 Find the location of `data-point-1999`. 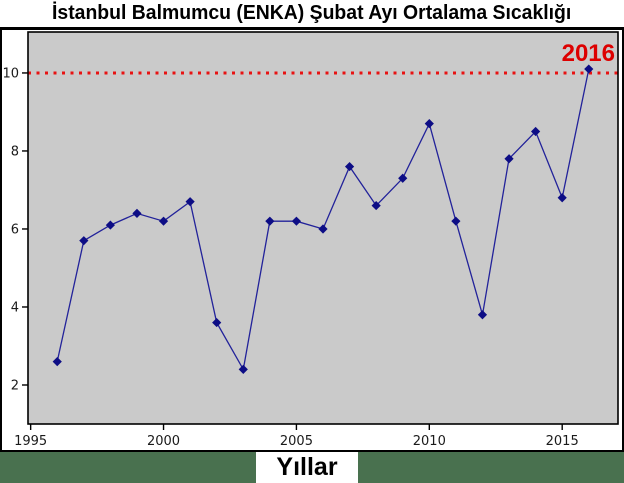

data-point-1999 is located at coordinates (137, 213).